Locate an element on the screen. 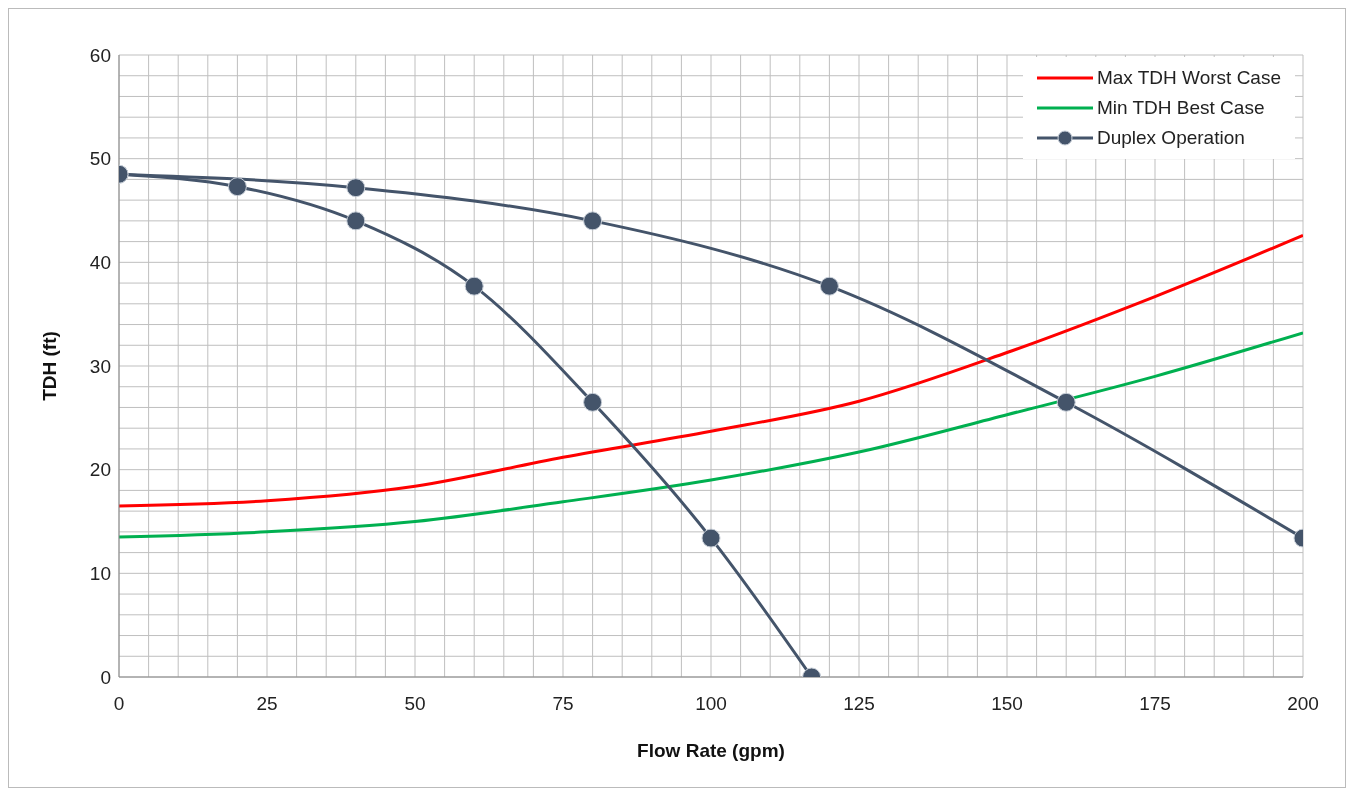  x-tick-label: 175 is located at coordinates (1155, 704).